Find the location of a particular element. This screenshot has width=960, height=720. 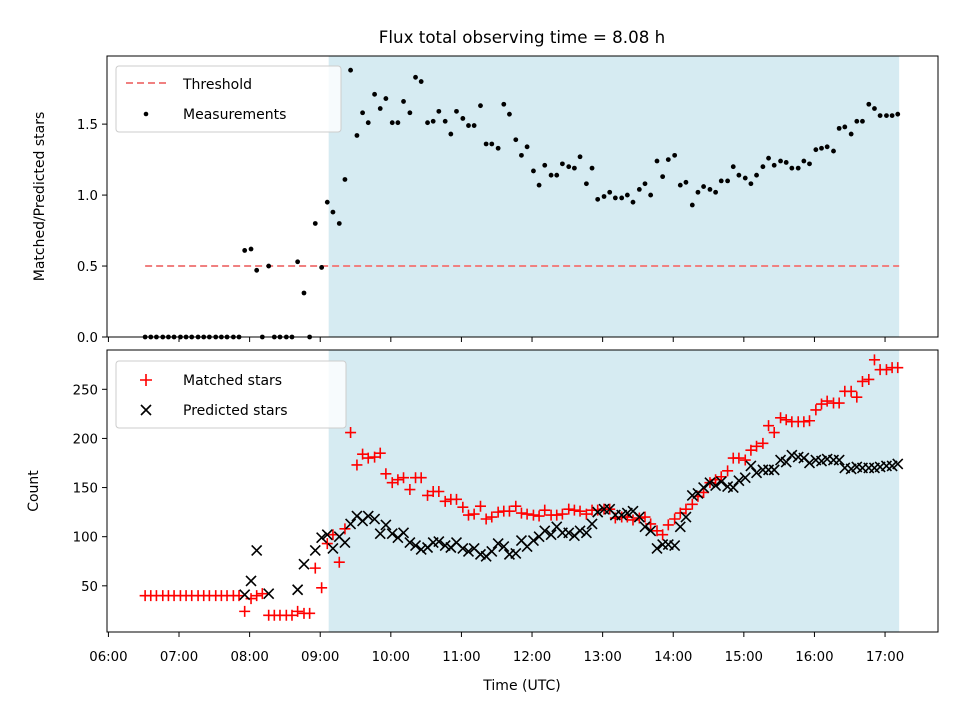

x-tick-label: 16:00 is located at coordinates (814, 657).